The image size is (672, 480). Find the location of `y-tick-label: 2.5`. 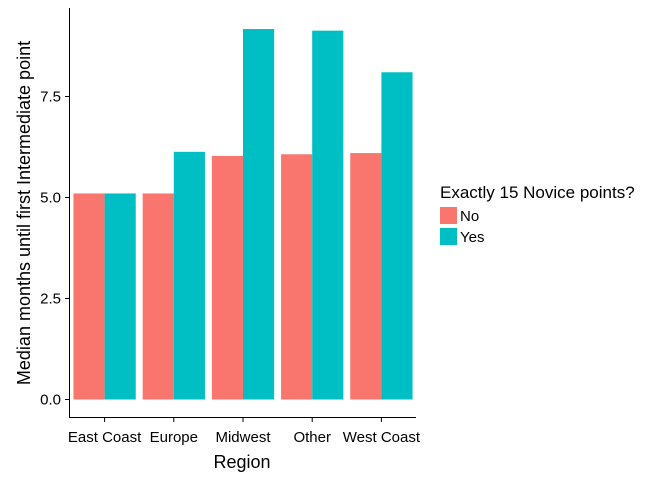

y-tick-label: 2.5 is located at coordinates (50, 299).